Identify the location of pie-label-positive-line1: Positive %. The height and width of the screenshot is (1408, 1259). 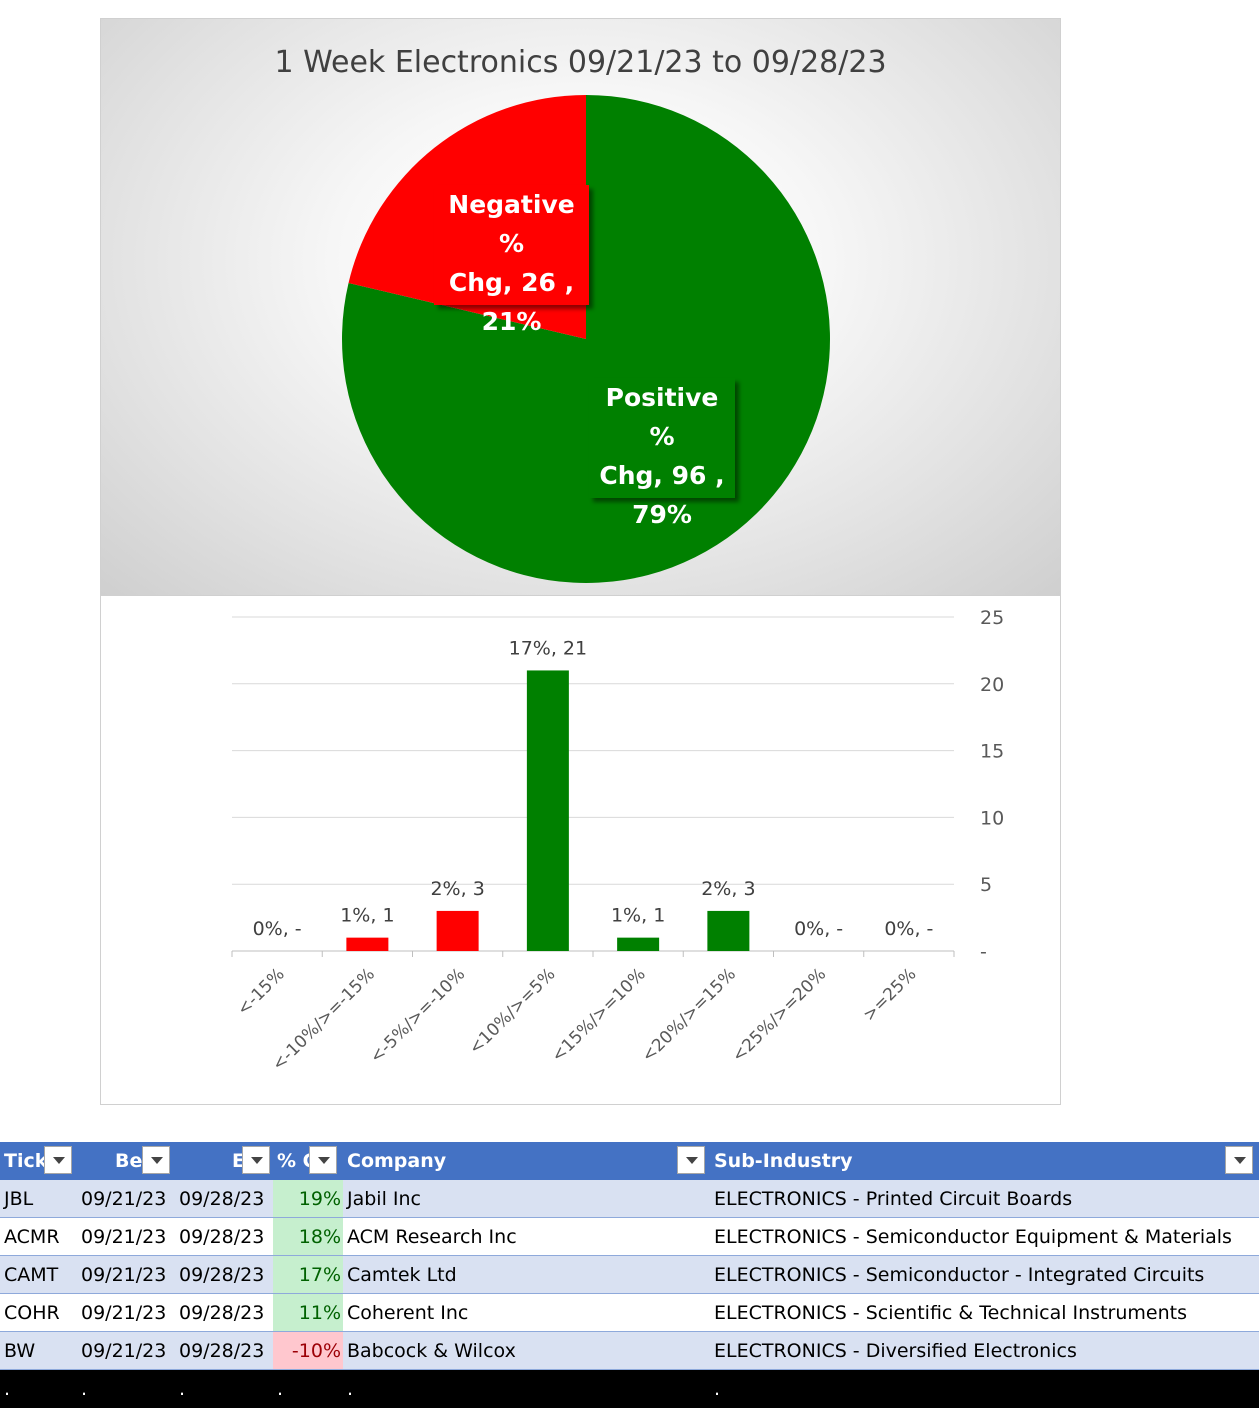
(662, 417).